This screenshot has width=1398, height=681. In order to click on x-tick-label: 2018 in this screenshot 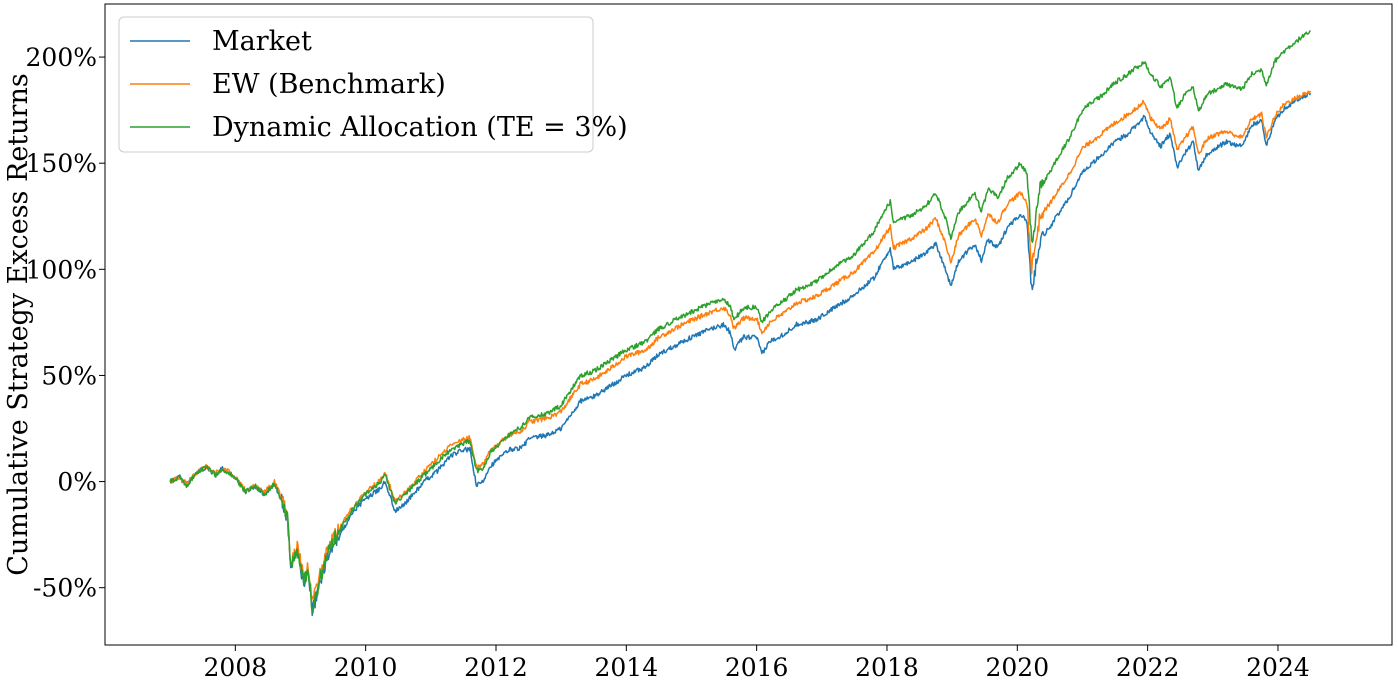, I will do `click(887, 667)`.